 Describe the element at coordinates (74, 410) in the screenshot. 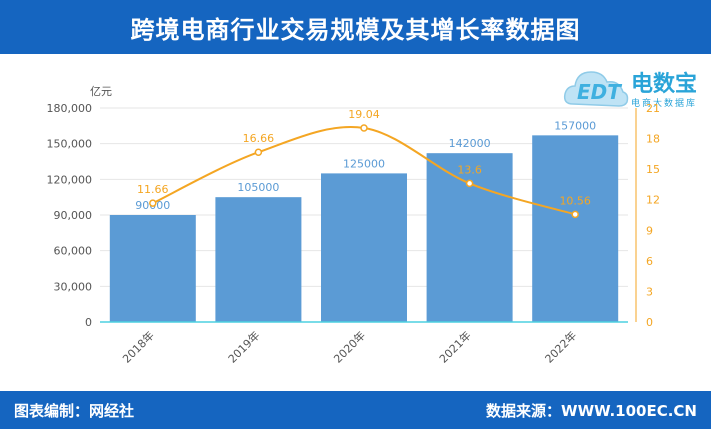

I see `footer-credit: 图表编制：网经社` at that location.